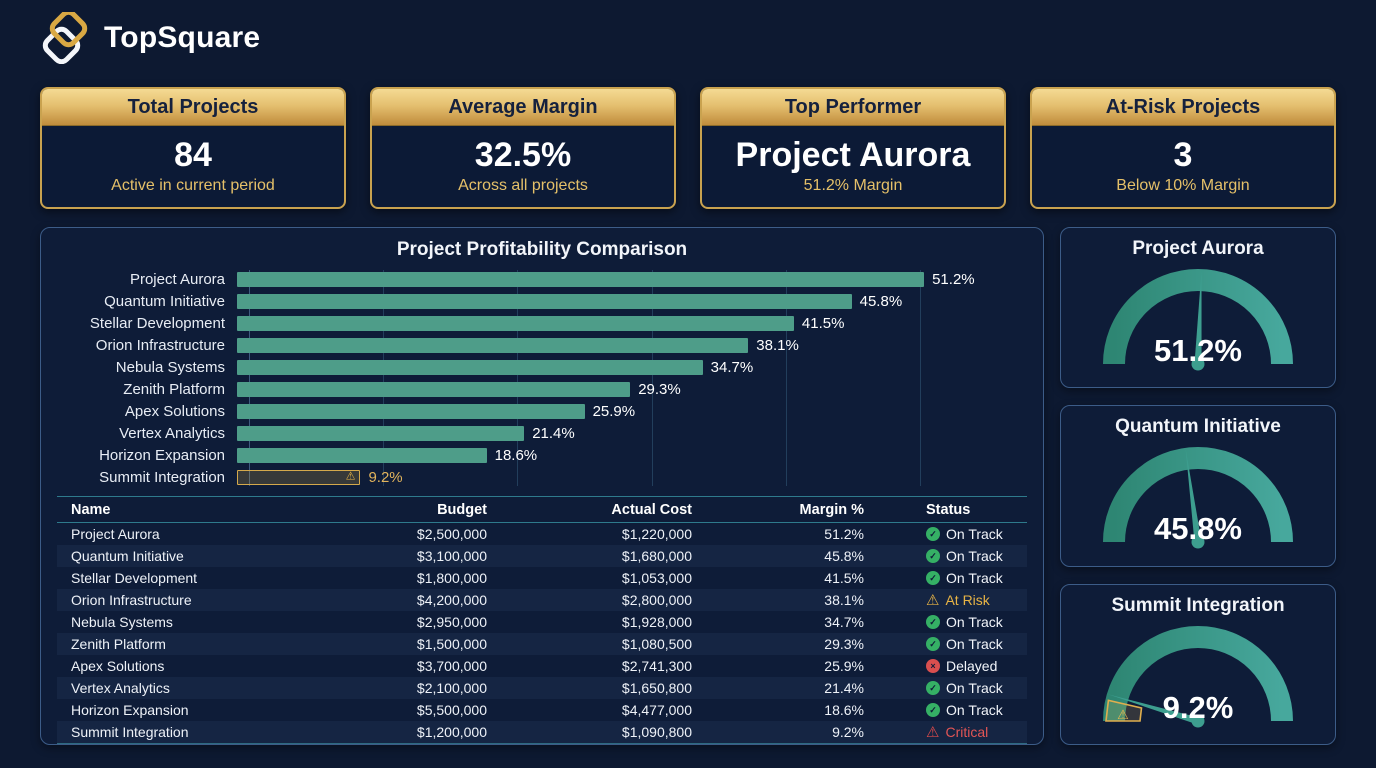 This screenshot has width=1376, height=768. I want to click on kpi-card-subtitle: Below 10% Margin, so click(1183, 185).